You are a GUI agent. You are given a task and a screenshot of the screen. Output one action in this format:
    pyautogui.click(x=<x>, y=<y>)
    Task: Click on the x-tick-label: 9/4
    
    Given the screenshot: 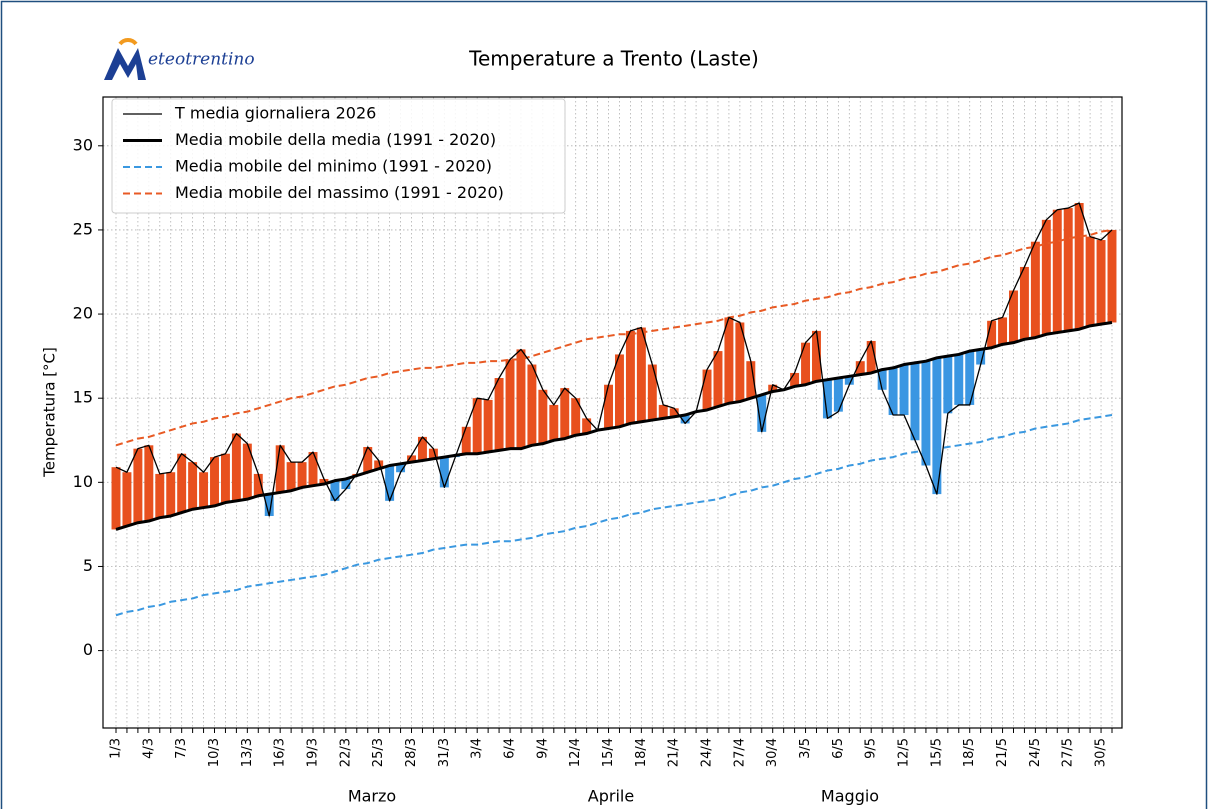 What is the action you would take?
    pyautogui.click(x=542, y=748)
    